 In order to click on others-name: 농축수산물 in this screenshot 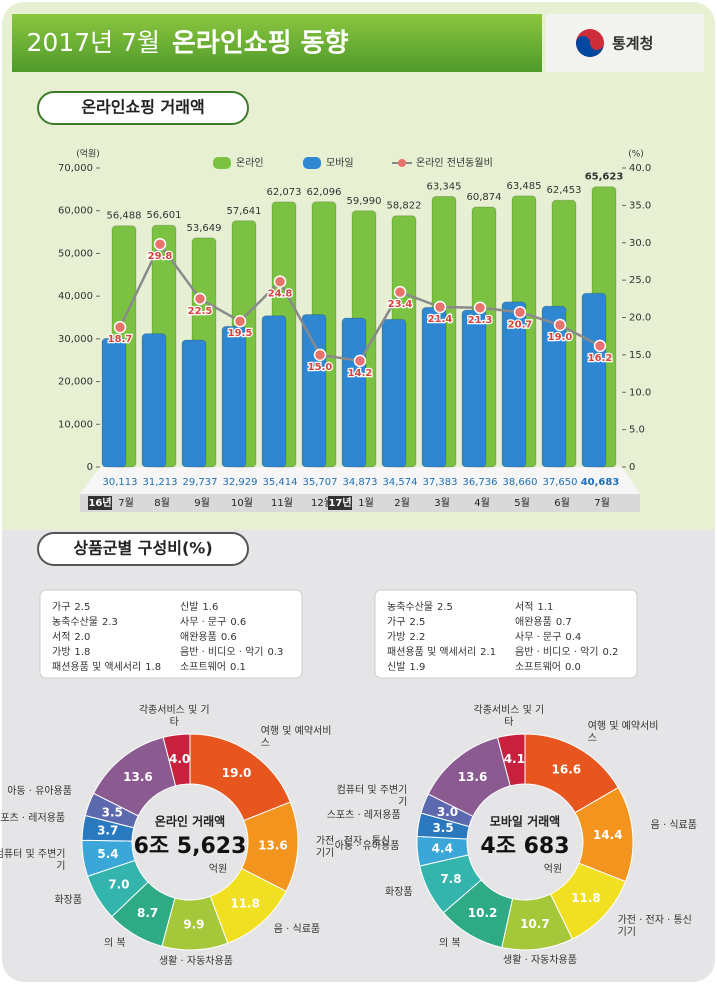, I will do `click(410, 607)`.